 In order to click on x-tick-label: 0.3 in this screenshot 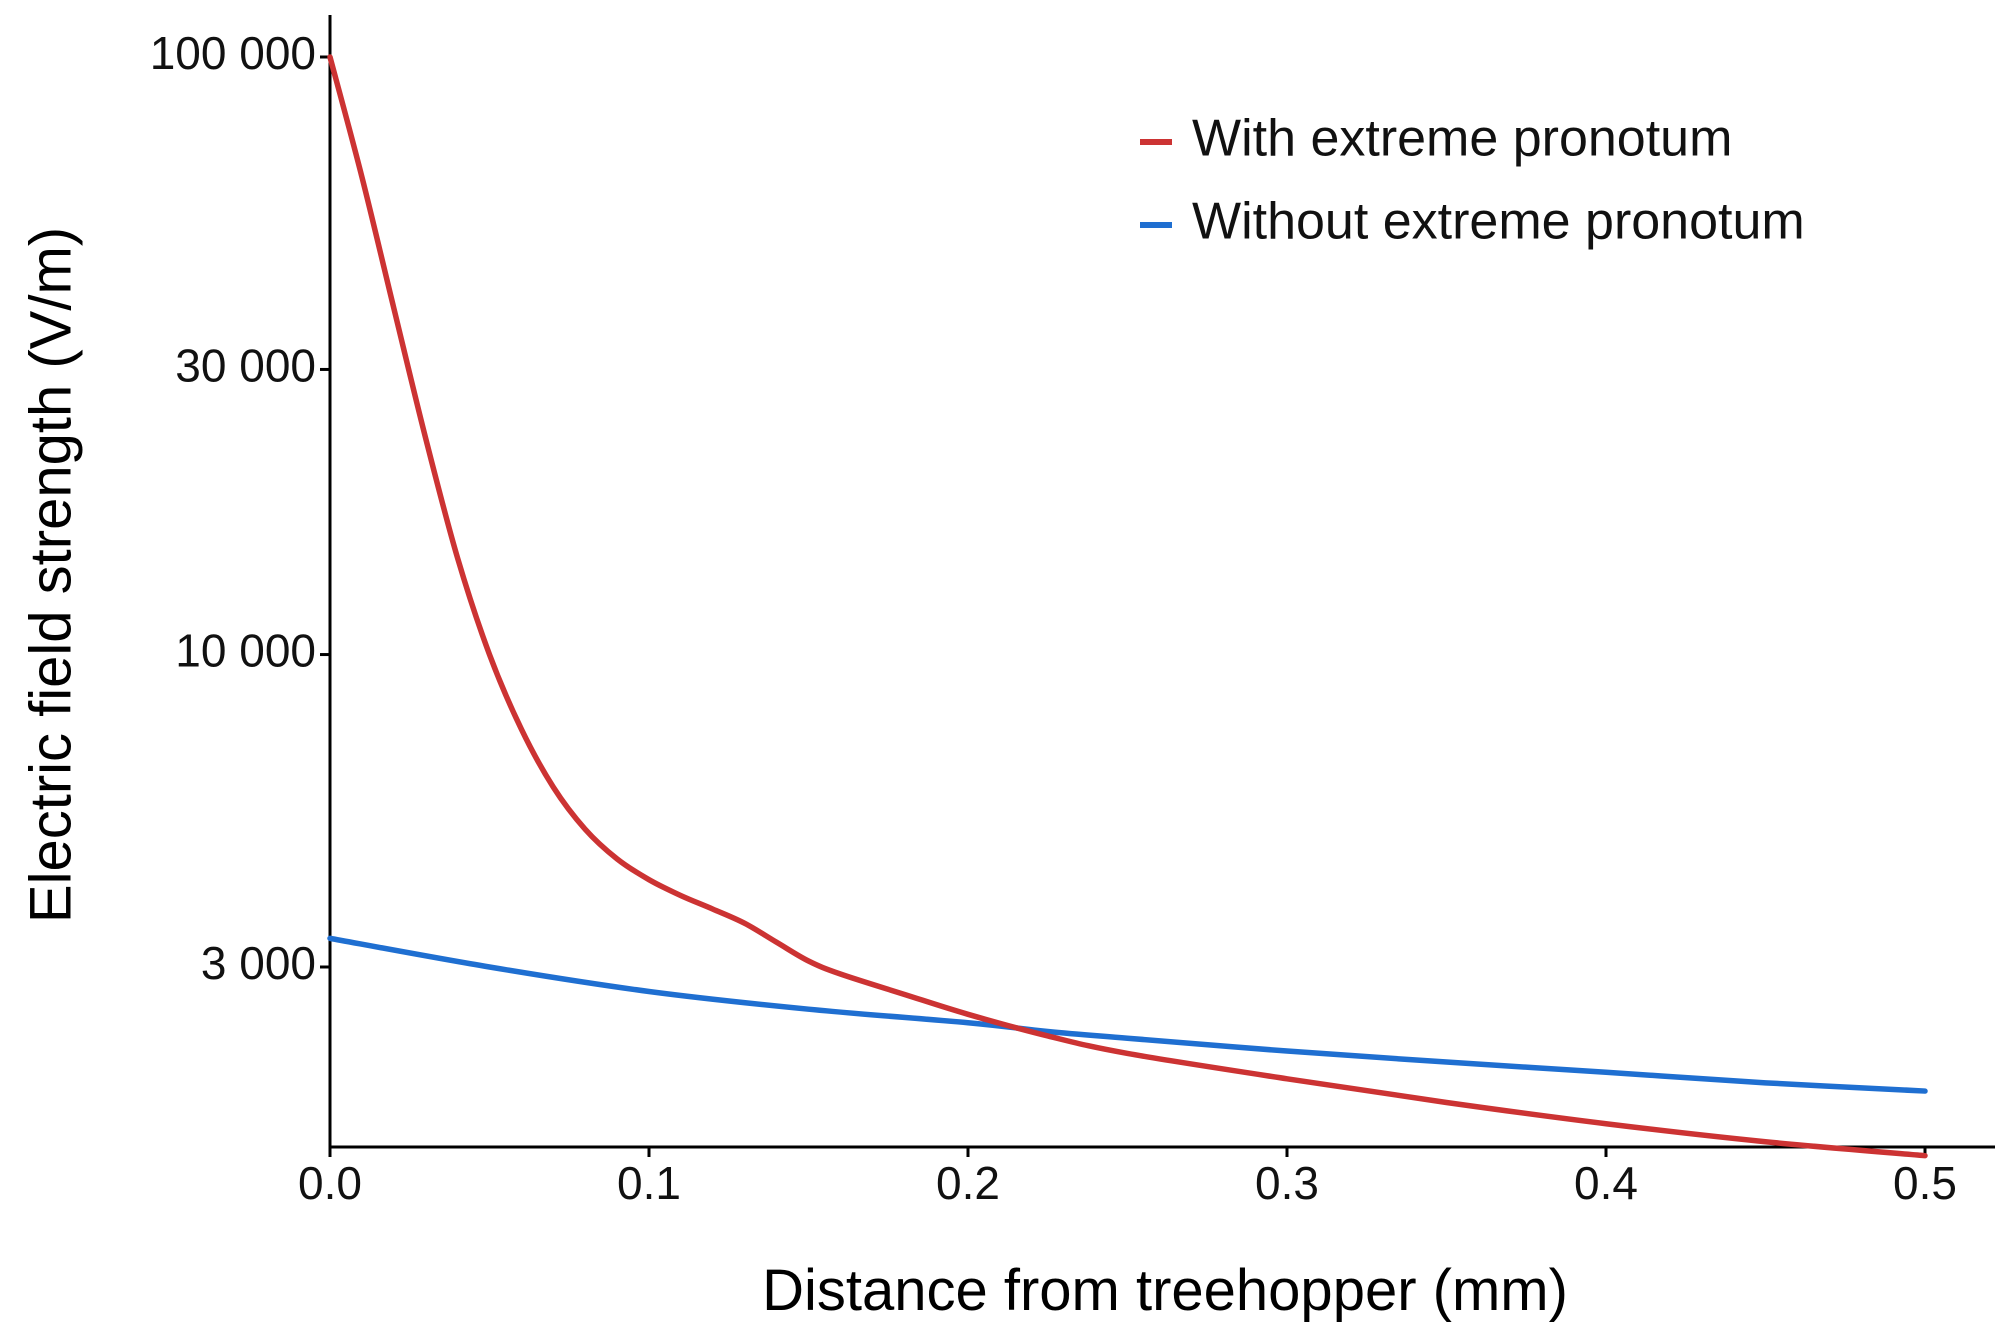, I will do `click(1287, 1183)`.